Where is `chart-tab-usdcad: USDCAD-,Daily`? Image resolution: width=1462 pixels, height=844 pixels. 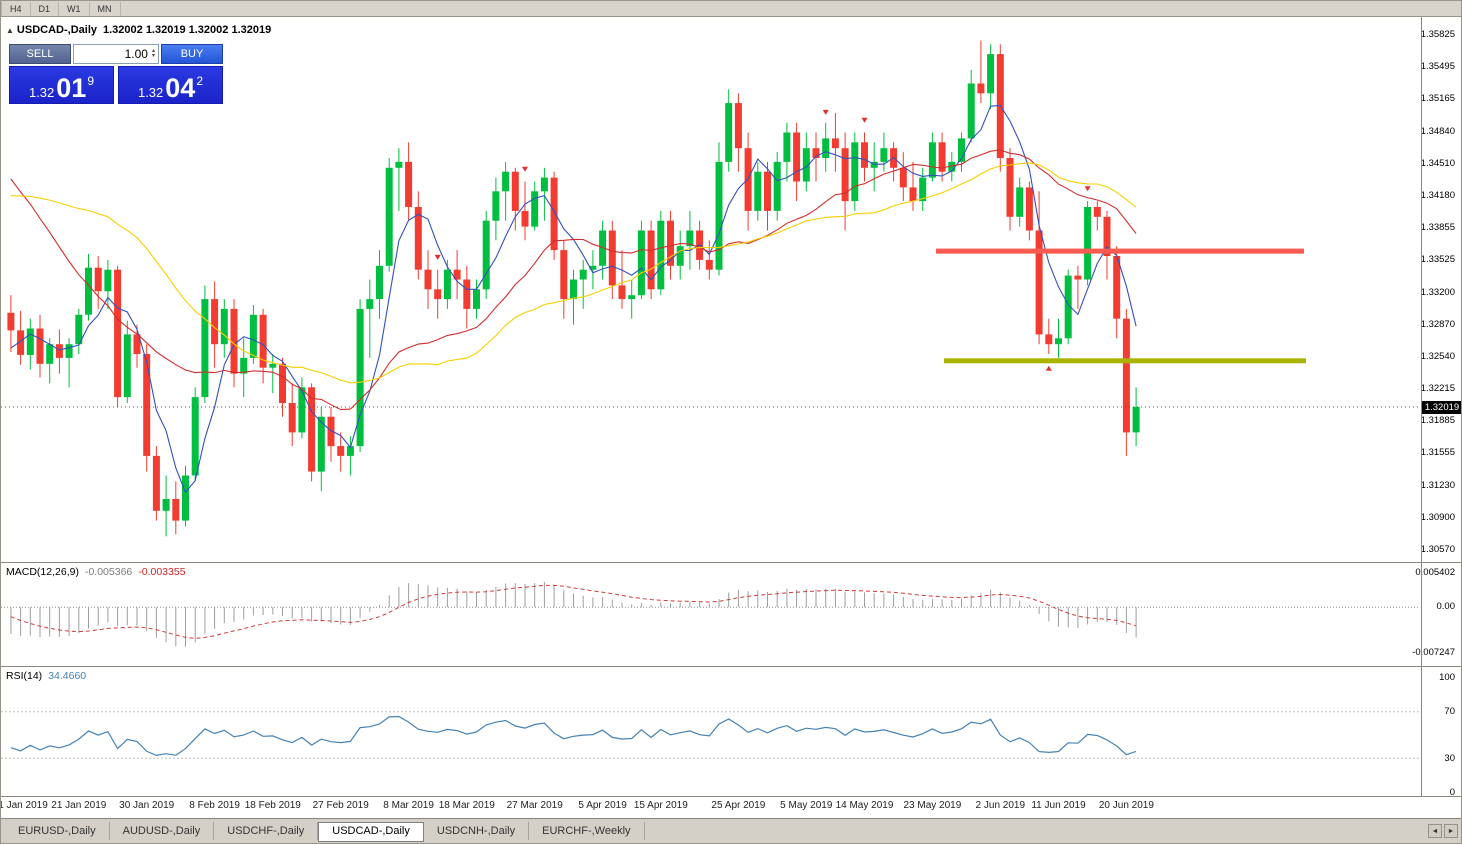 chart-tab-usdcad: USDCAD-,Daily is located at coordinates (371, 832).